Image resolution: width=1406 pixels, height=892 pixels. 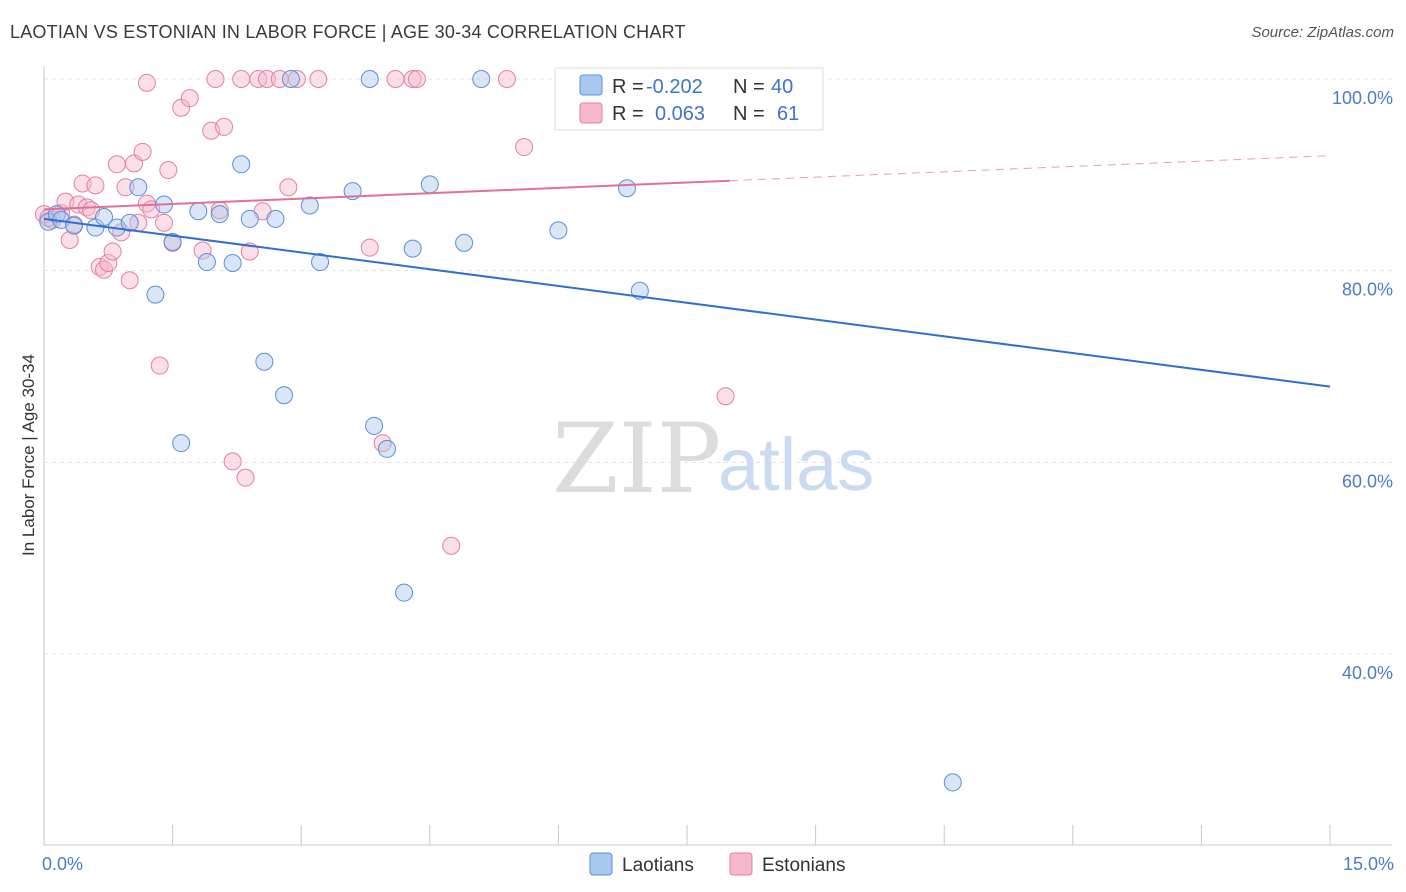 What do you see at coordinates (680, 114) in the screenshot?
I see `legend-r-value-estonians: 0.063` at bounding box center [680, 114].